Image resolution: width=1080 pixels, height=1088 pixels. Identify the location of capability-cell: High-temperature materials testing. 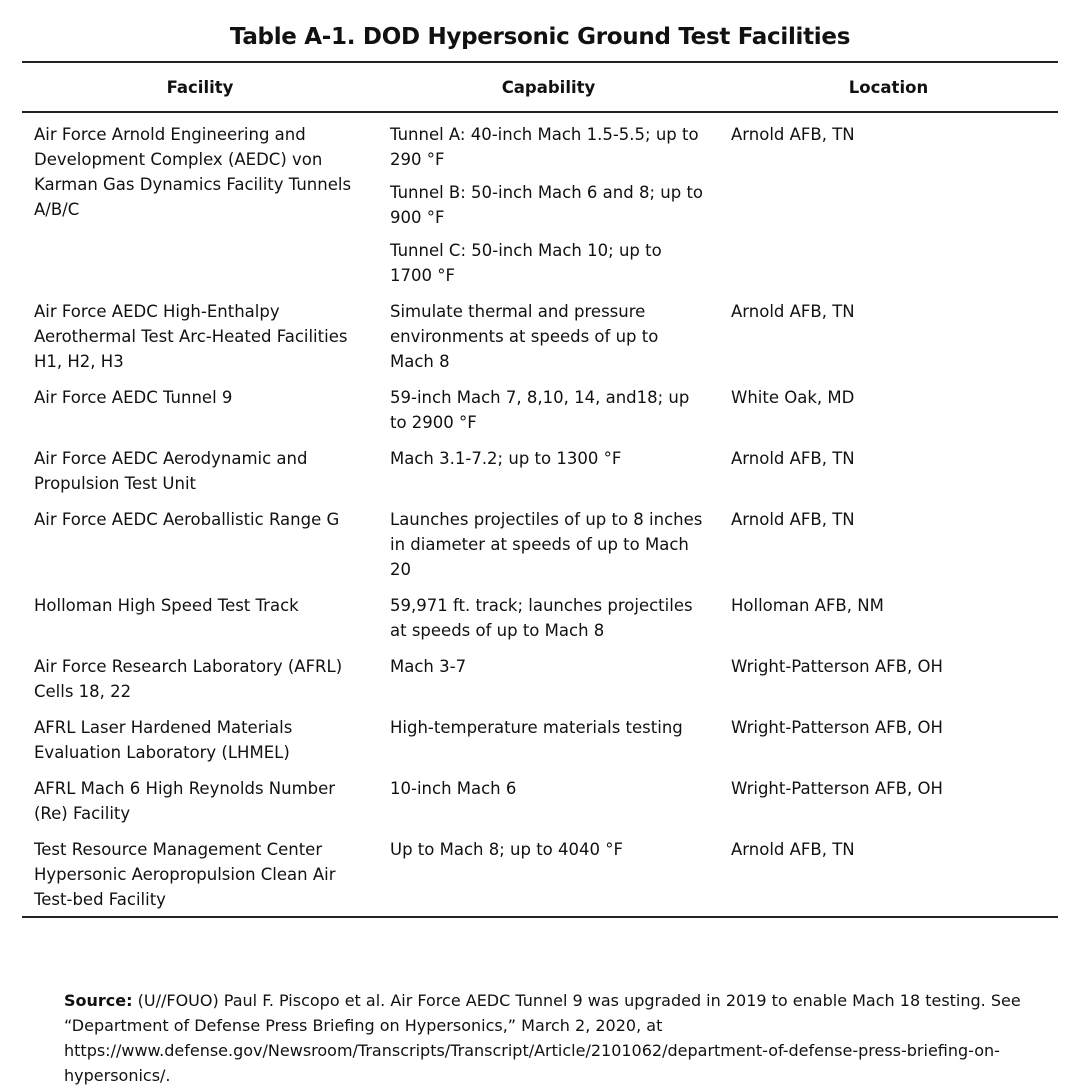
(548, 741).